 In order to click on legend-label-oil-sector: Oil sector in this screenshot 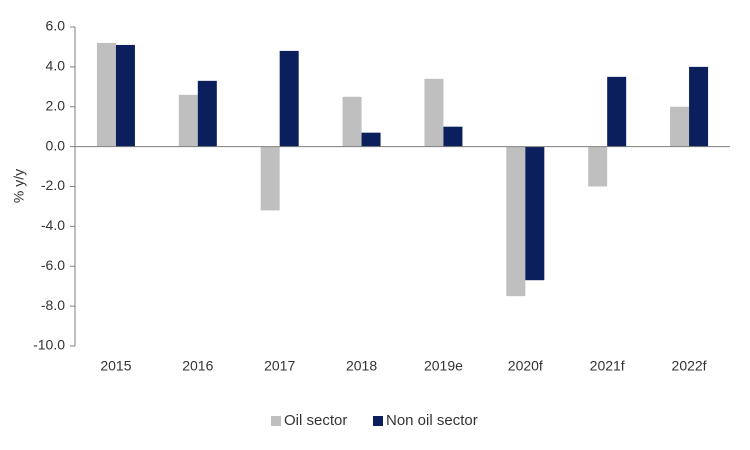, I will do `click(315, 420)`.